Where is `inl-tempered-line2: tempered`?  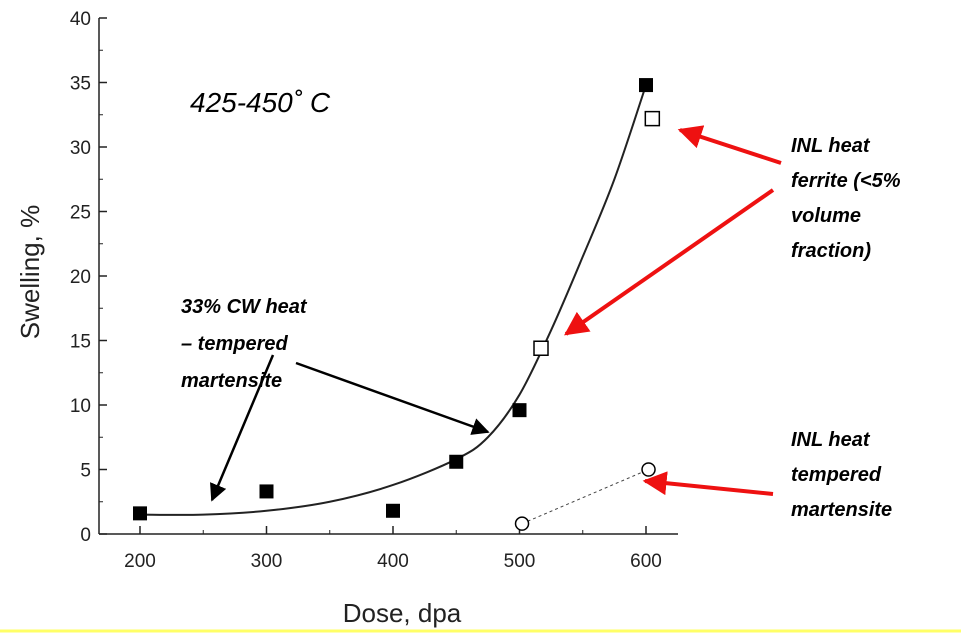
inl-tempered-line2: tempered is located at coordinates (836, 475).